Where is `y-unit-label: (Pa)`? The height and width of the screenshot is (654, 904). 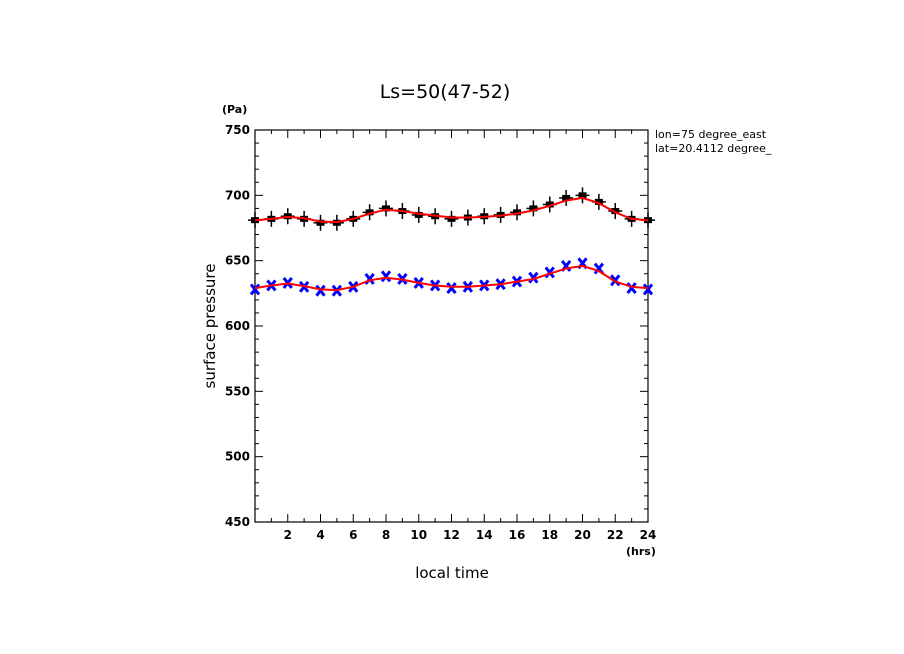
y-unit-label: (Pa) is located at coordinates (234, 109).